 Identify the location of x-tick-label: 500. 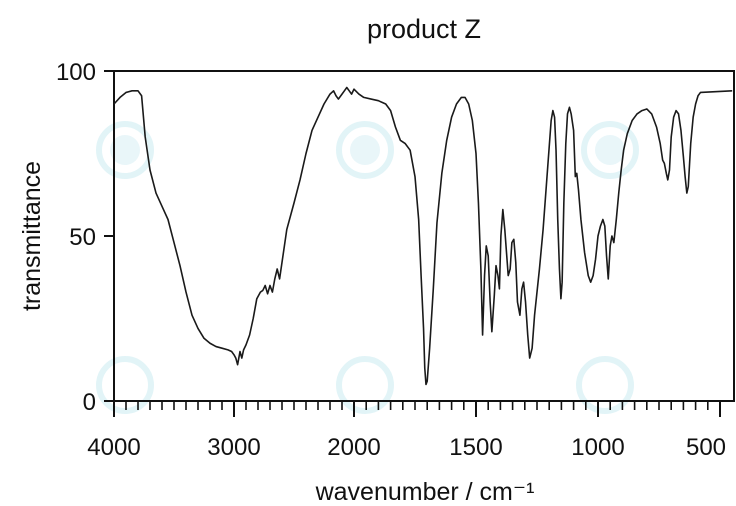
(706, 447).